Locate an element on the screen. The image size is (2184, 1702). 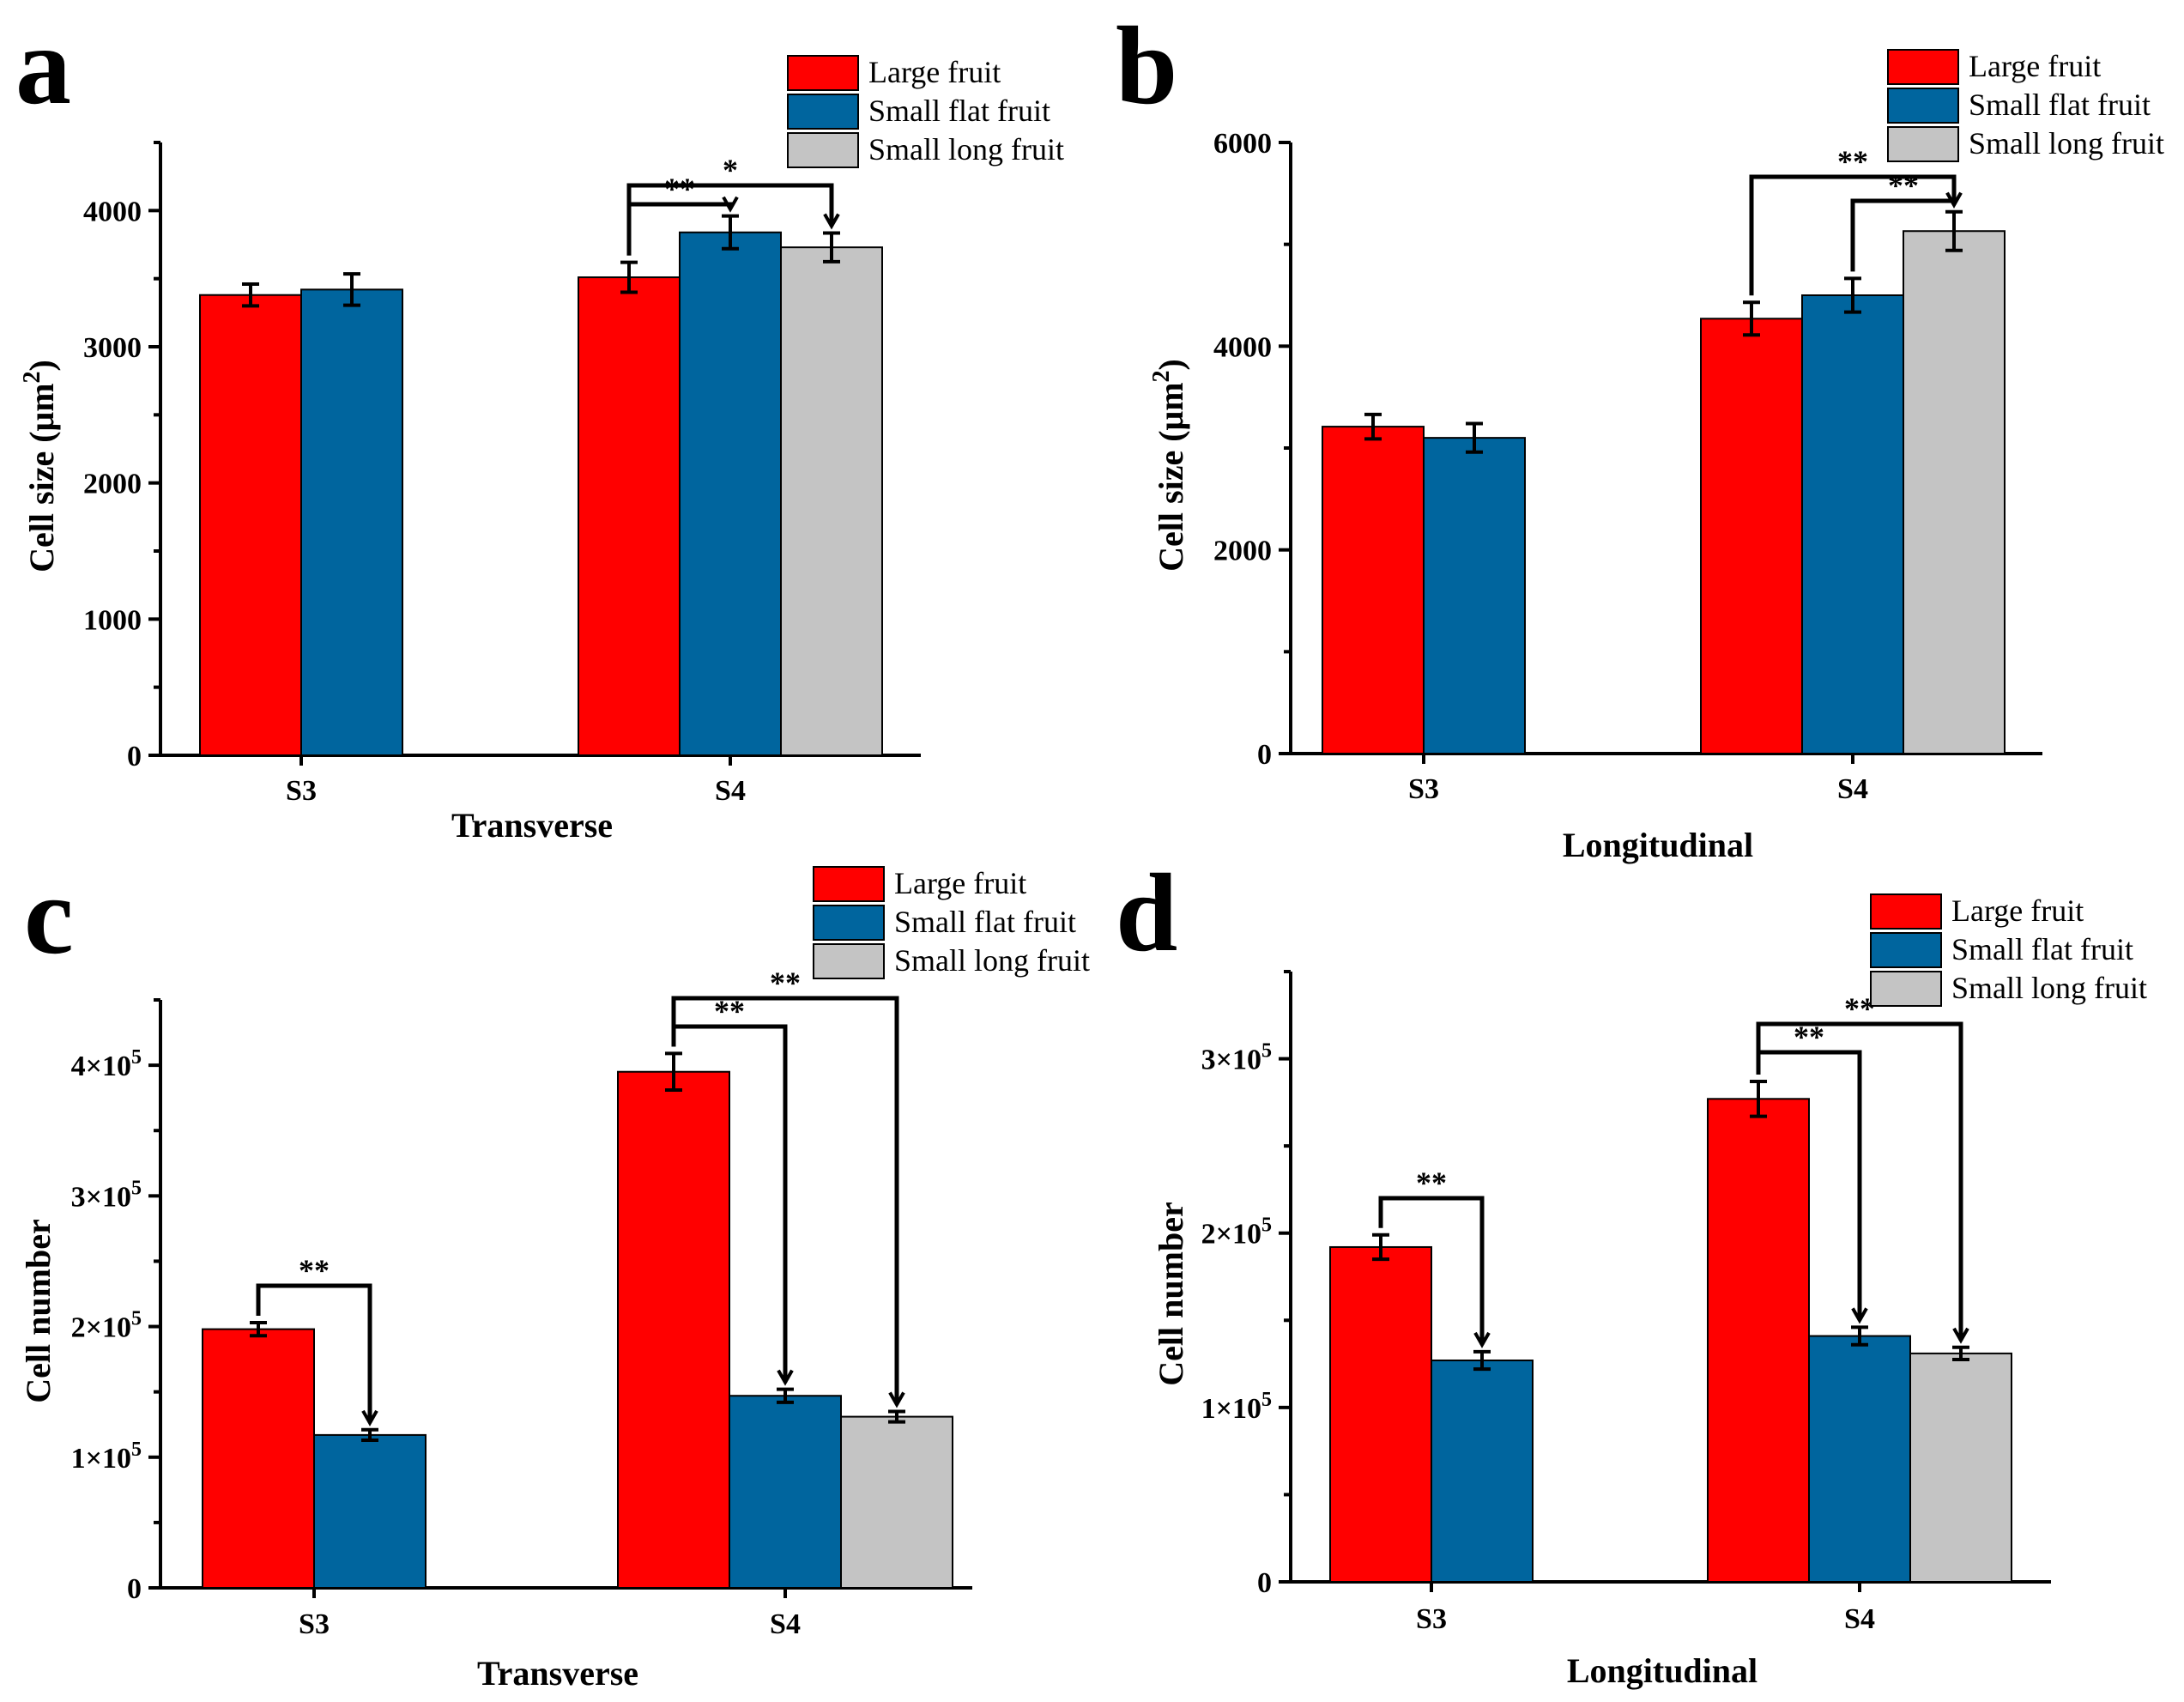
panel-letter-a: a is located at coordinates (43, 66).